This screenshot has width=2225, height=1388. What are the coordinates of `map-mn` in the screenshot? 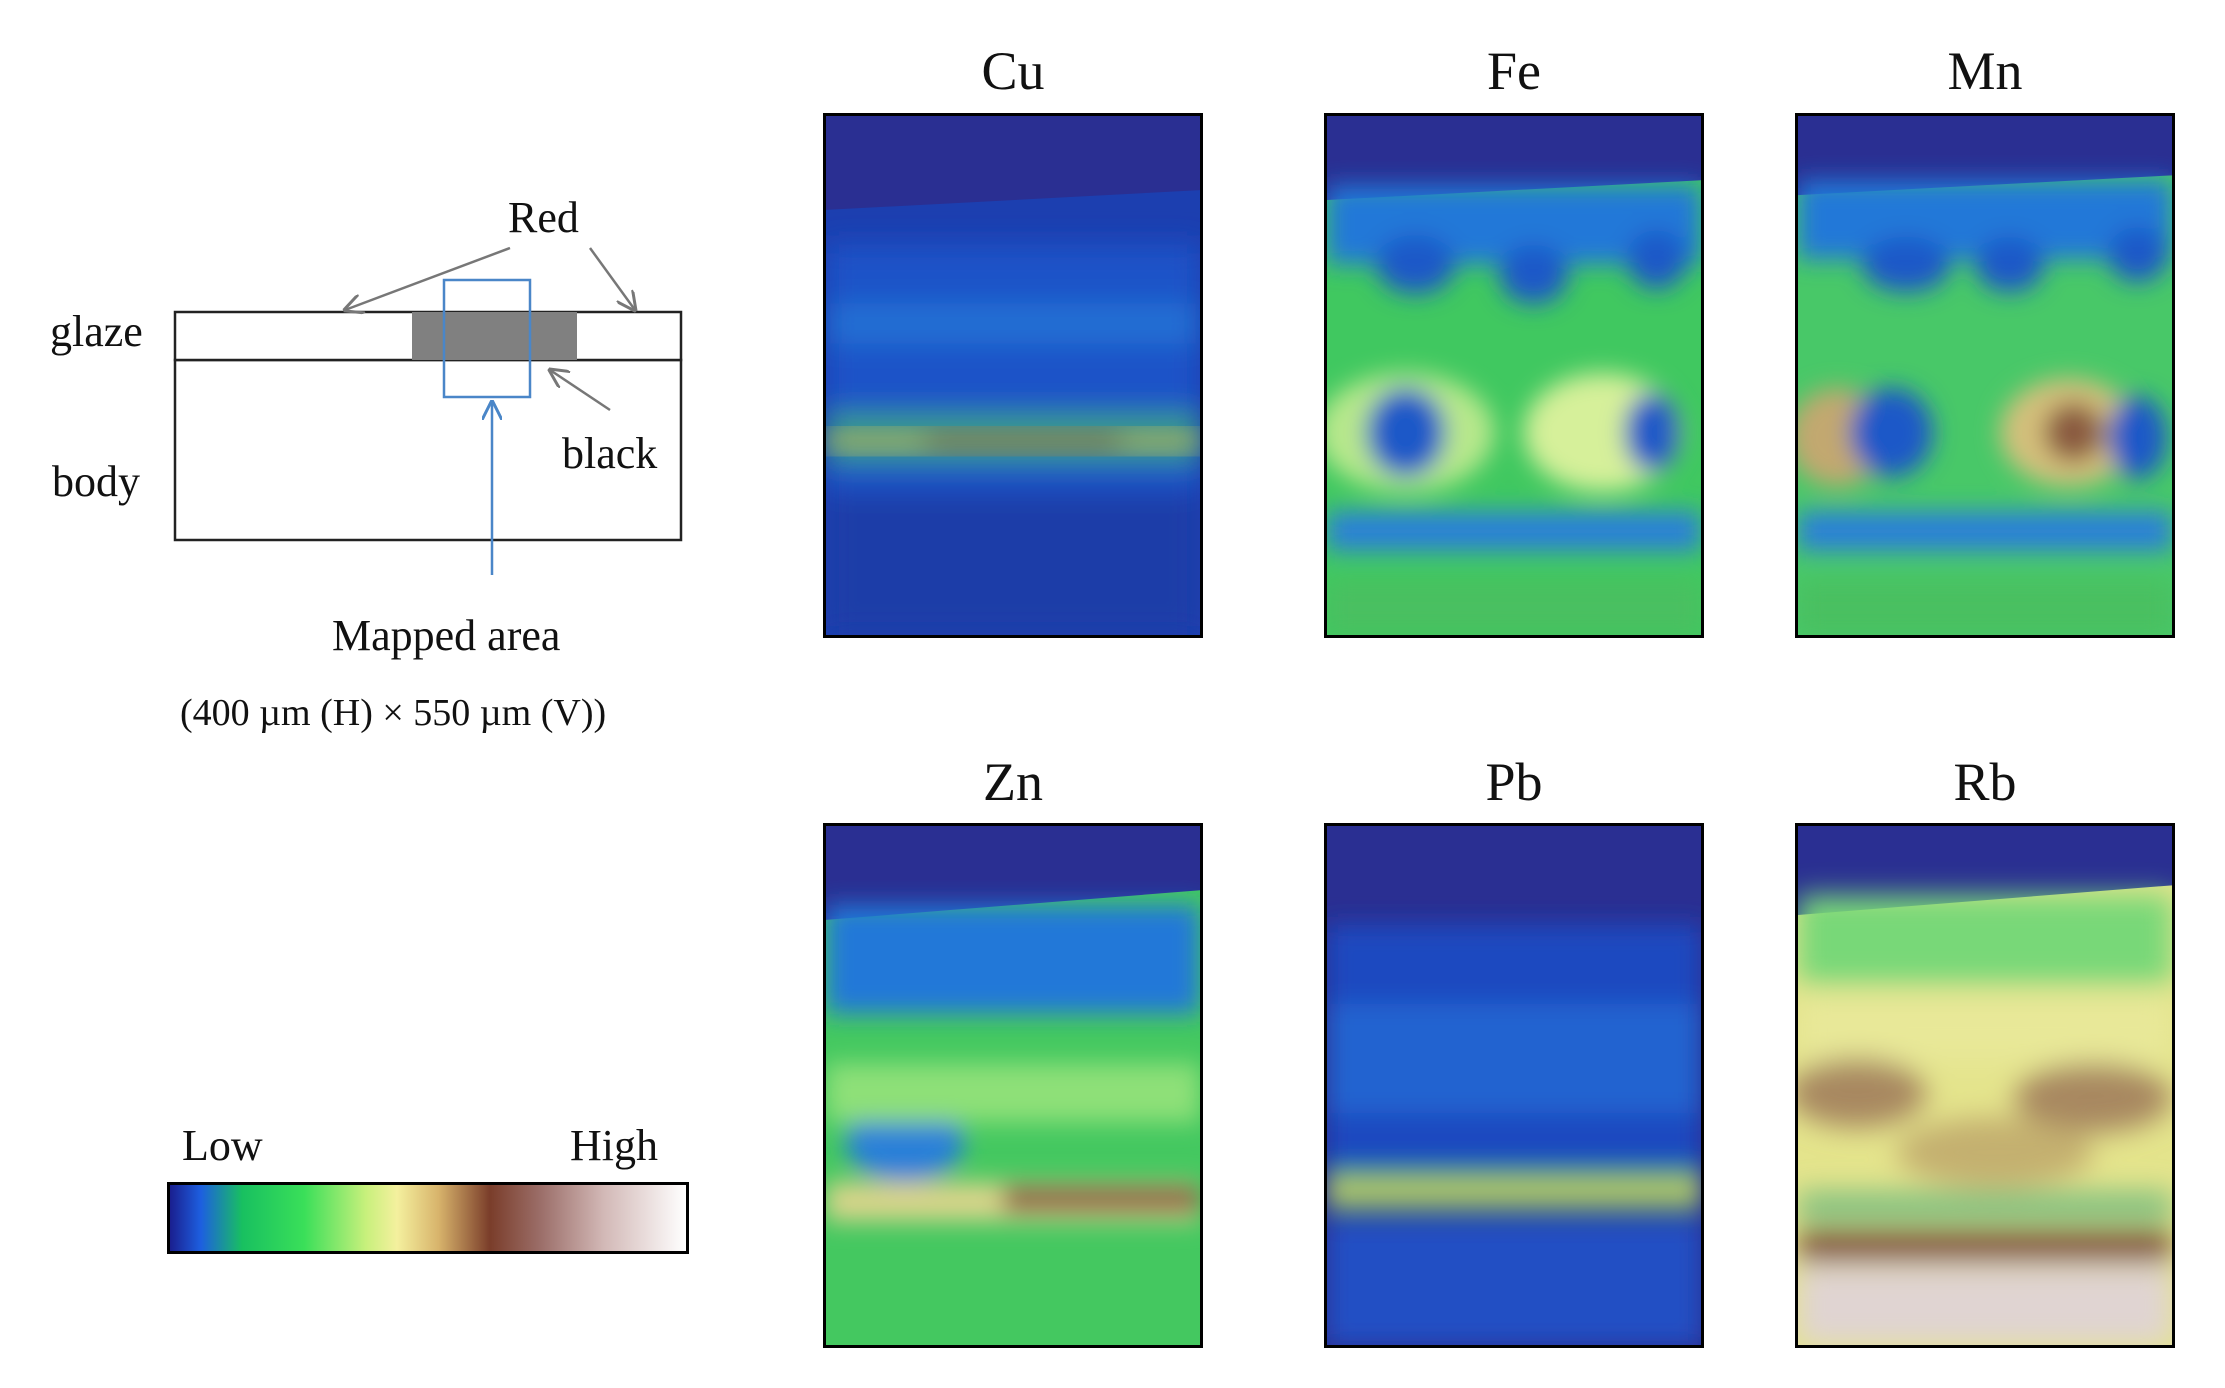 It's located at (1985, 375).